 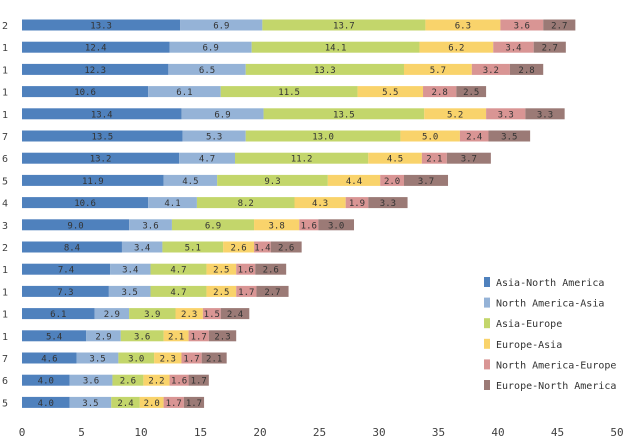 I want to click on data-label: 6.9, so click(x=213, y=226).